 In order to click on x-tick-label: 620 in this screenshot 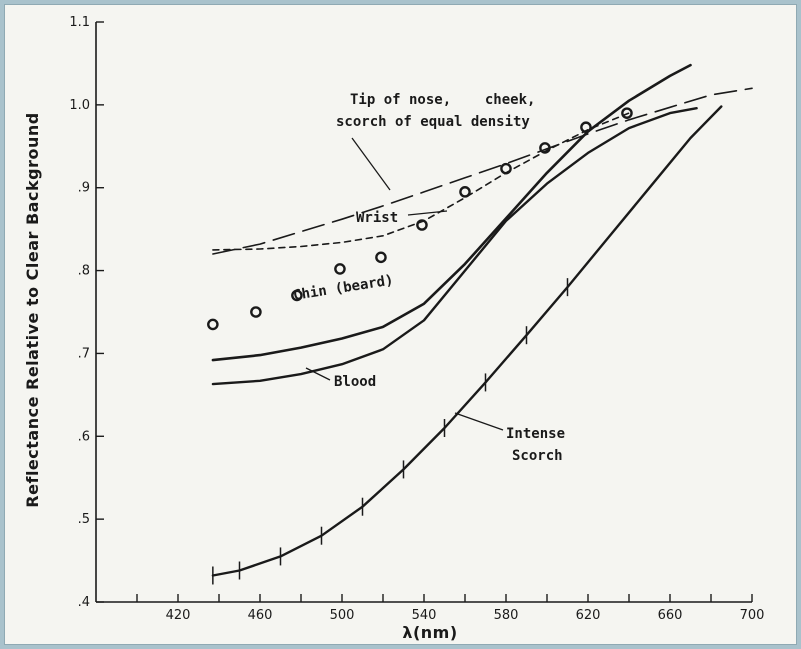, I will do `click(588, 615)`.